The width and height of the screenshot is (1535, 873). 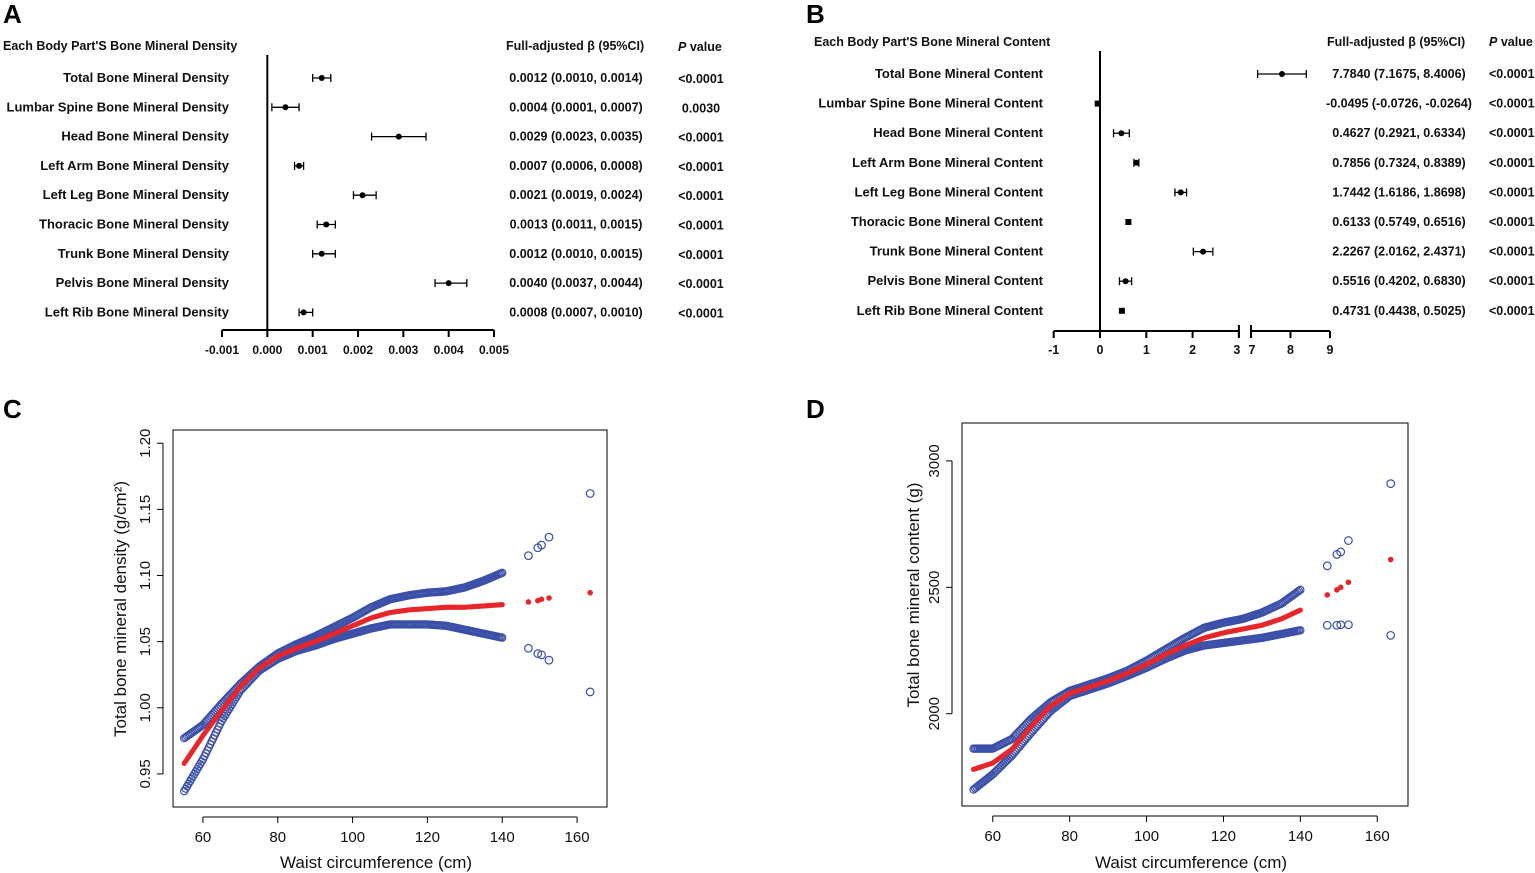 What do you see at coordinates (992, 836) in the screenshot?
I see `plot-d-x-tick-label: 60` at bounding box center [992, 836].